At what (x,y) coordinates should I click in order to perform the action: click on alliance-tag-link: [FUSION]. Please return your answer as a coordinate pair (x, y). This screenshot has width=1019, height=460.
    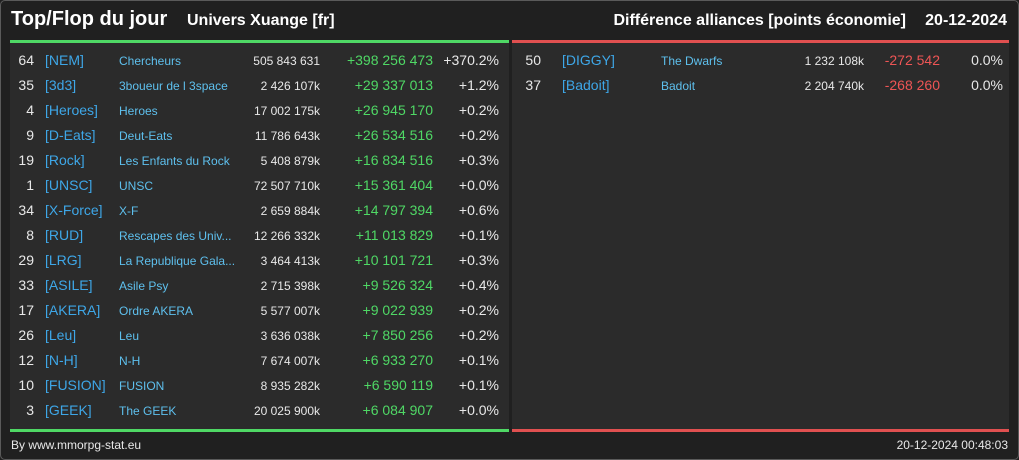
    Looking at the image, I should click on (75, 385).